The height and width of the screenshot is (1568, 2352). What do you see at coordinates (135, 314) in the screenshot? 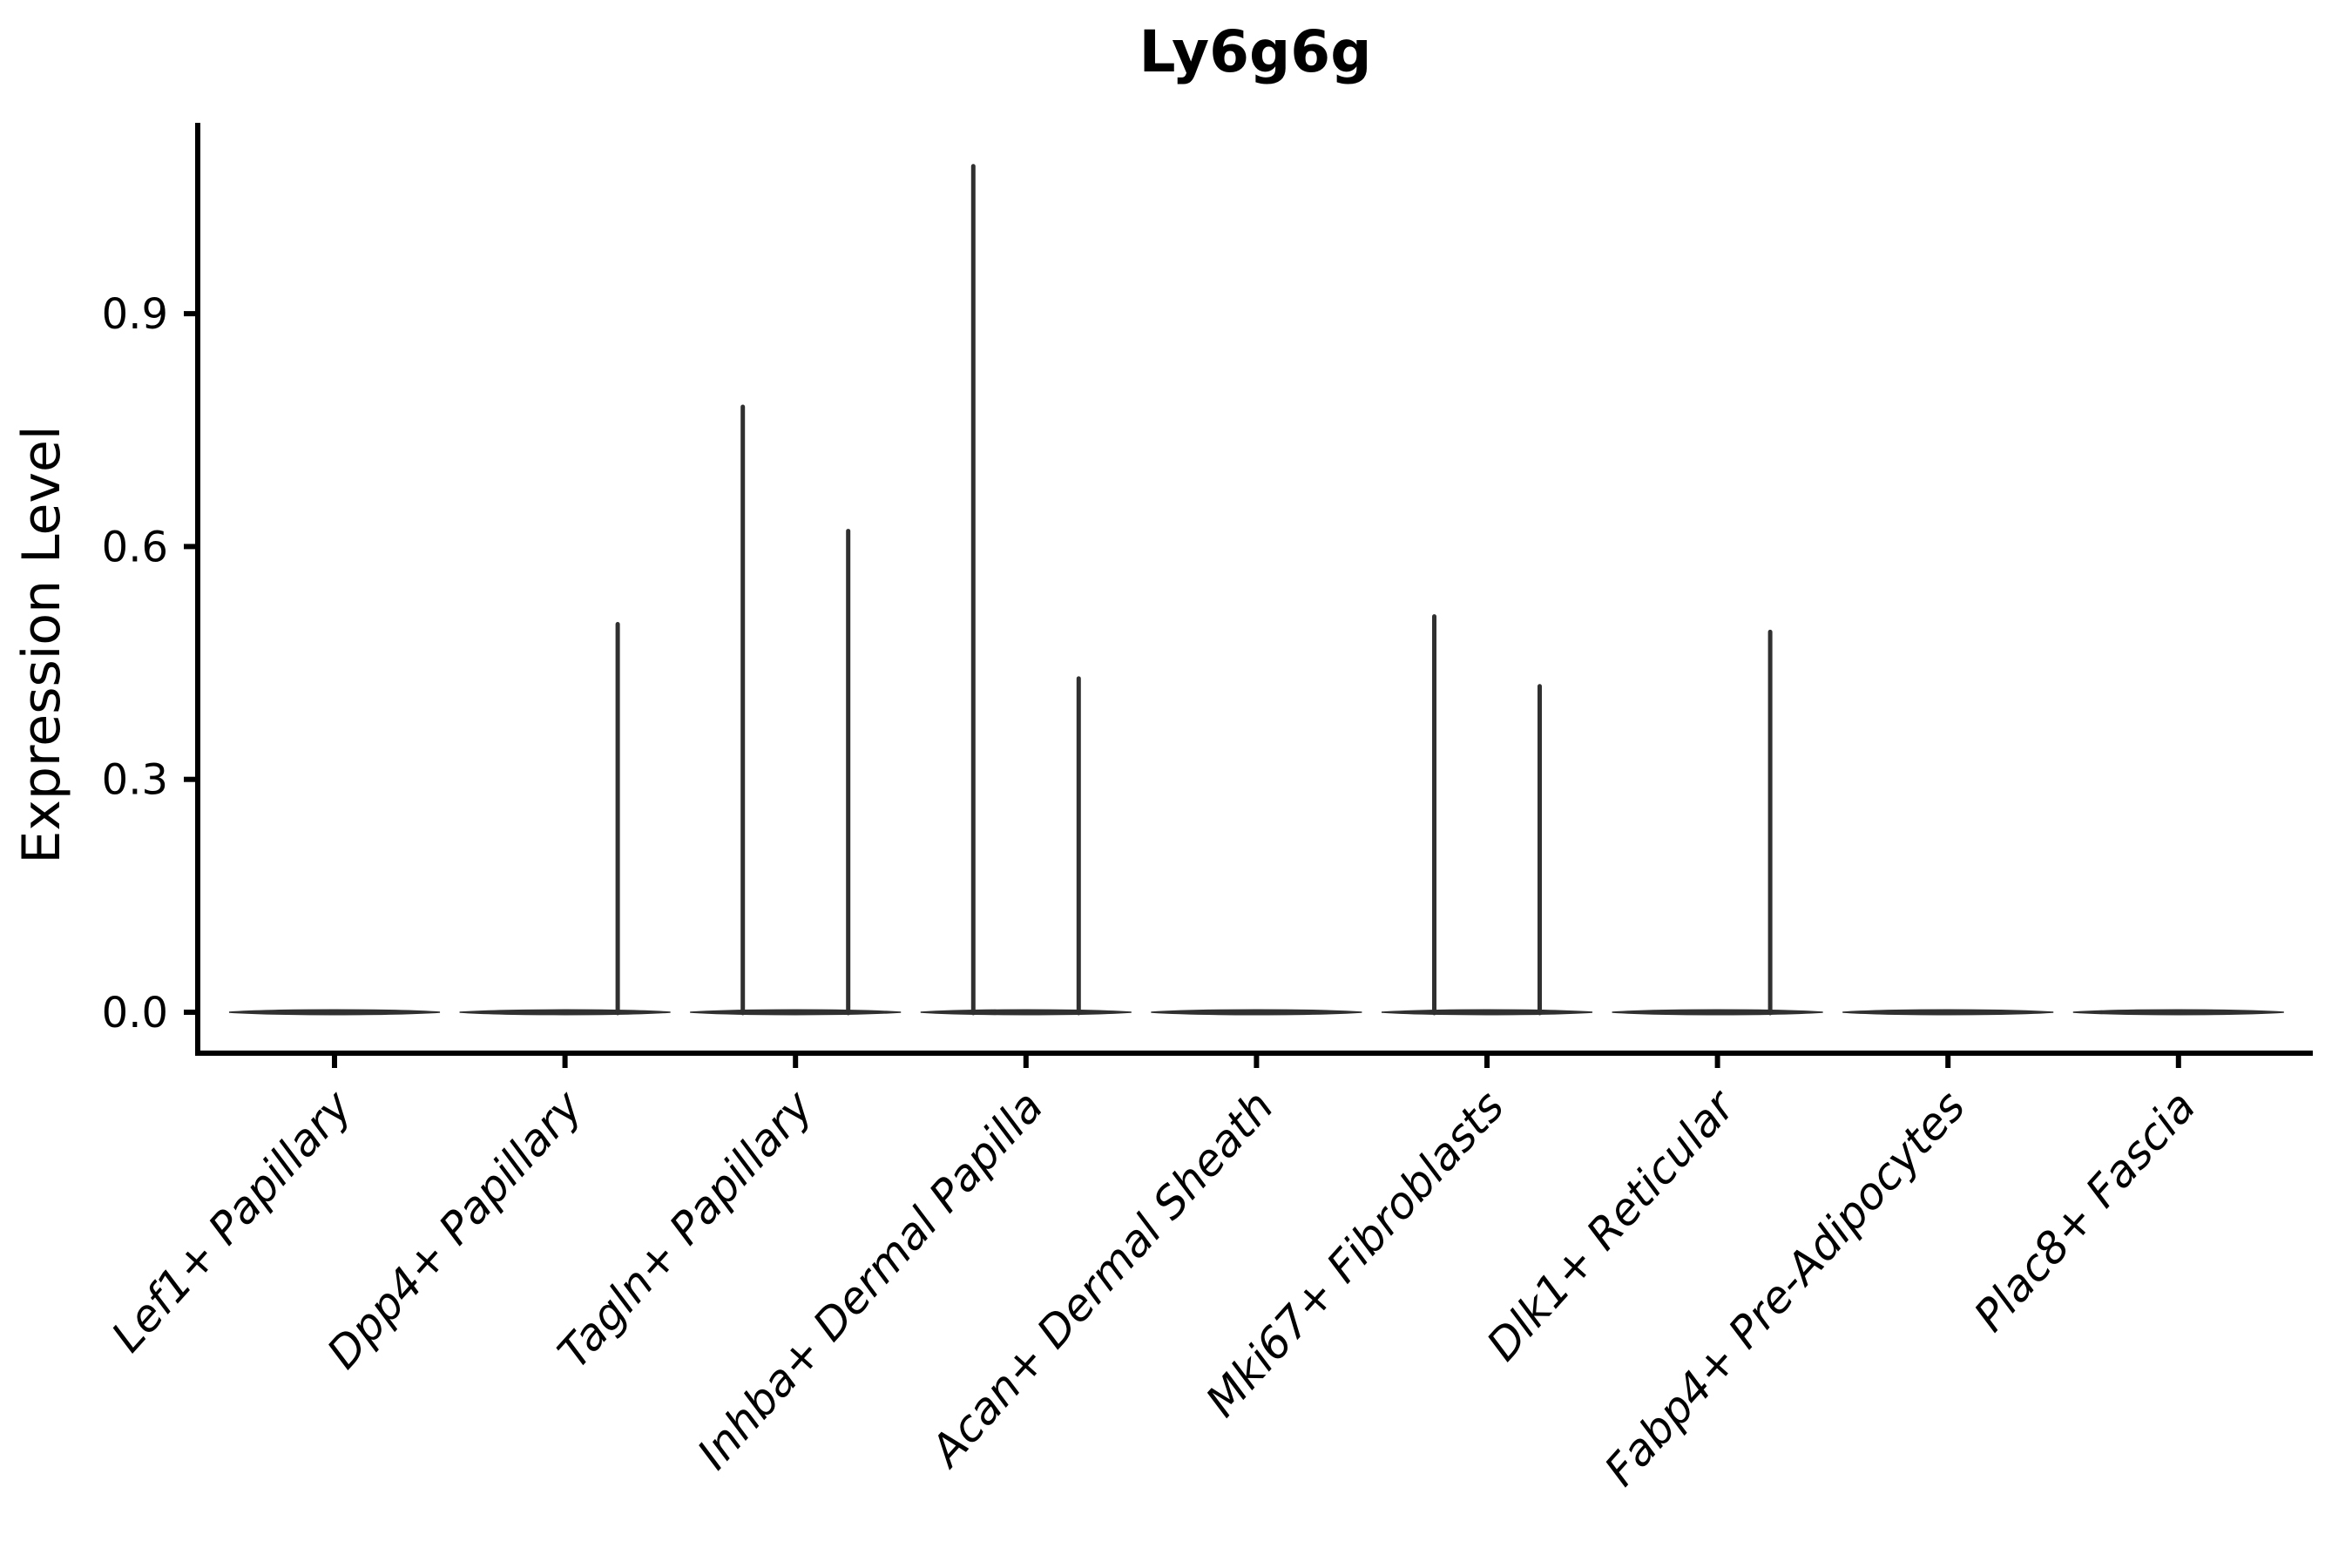
I see `y-tick-label: 0.9` at bounding box center [135, 314].